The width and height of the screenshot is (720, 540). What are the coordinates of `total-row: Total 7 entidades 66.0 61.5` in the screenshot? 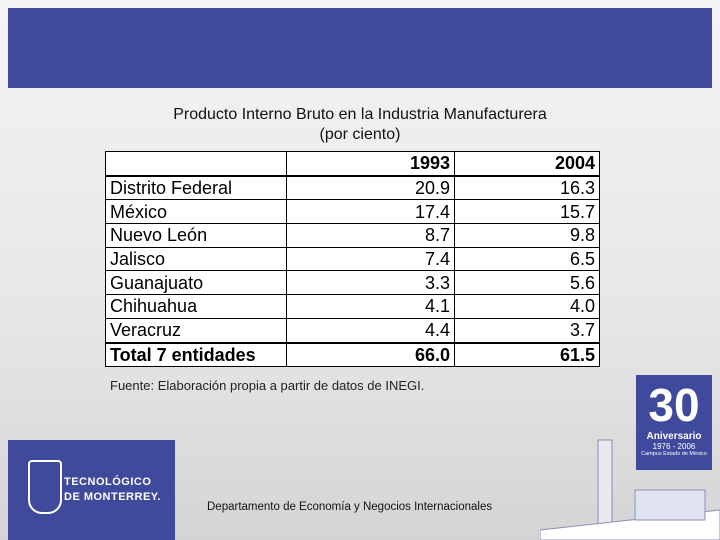 It's located at (352, 354).